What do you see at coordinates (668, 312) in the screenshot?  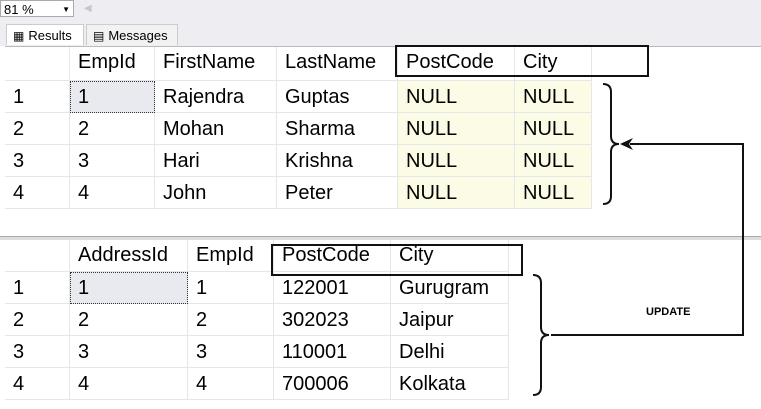 I see `update-label: UPDATE` at bounding box center [668, 312].